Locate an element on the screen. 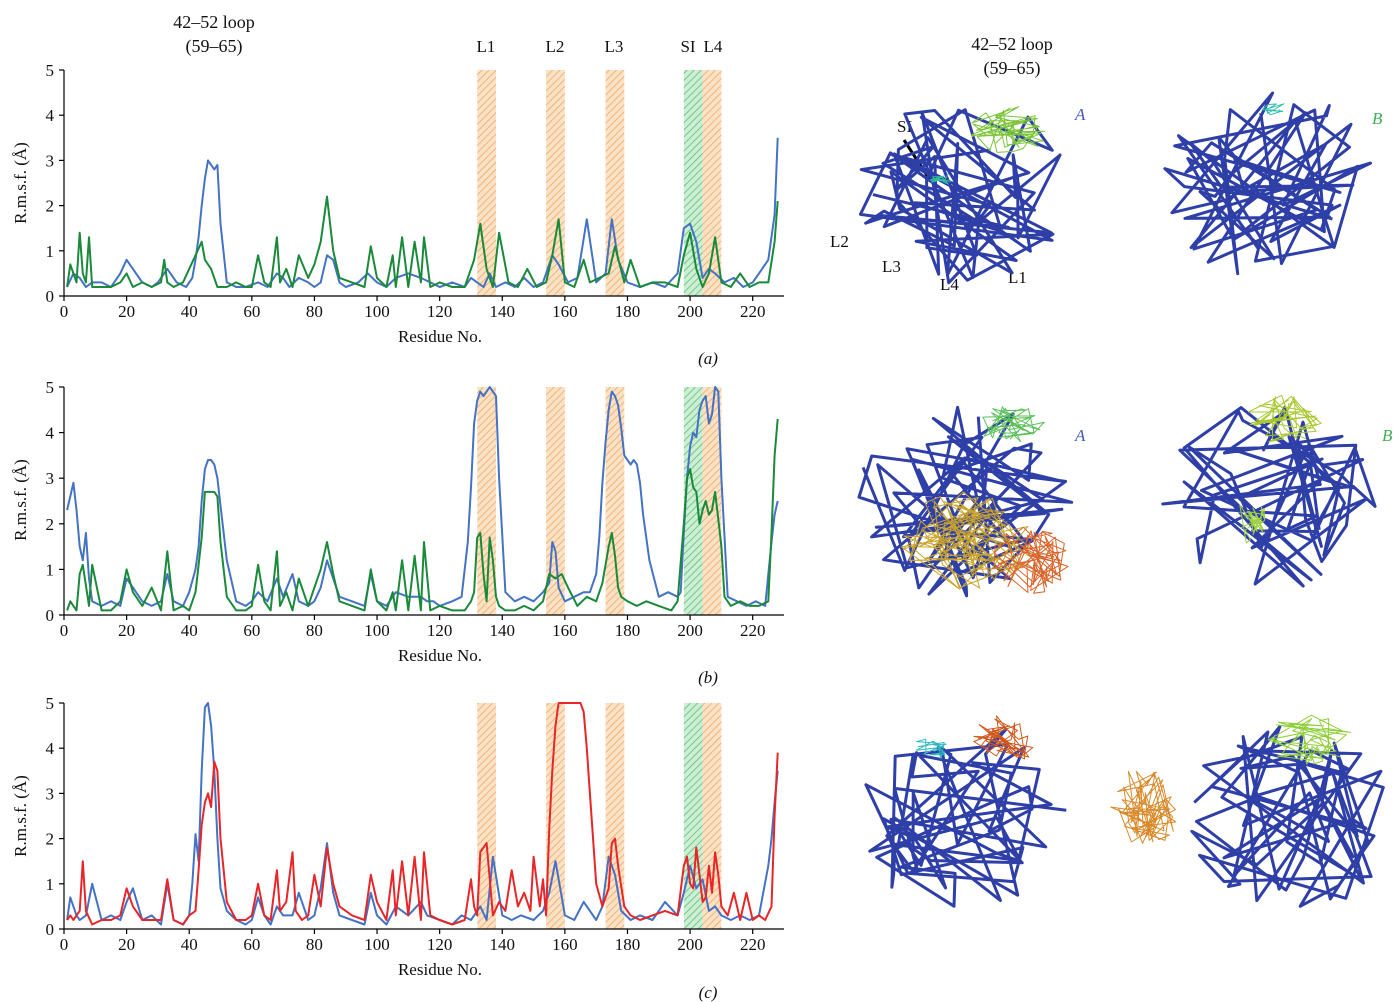 The image size is (1399, 1002). highlight-bands is located at coordinates (599, 183).